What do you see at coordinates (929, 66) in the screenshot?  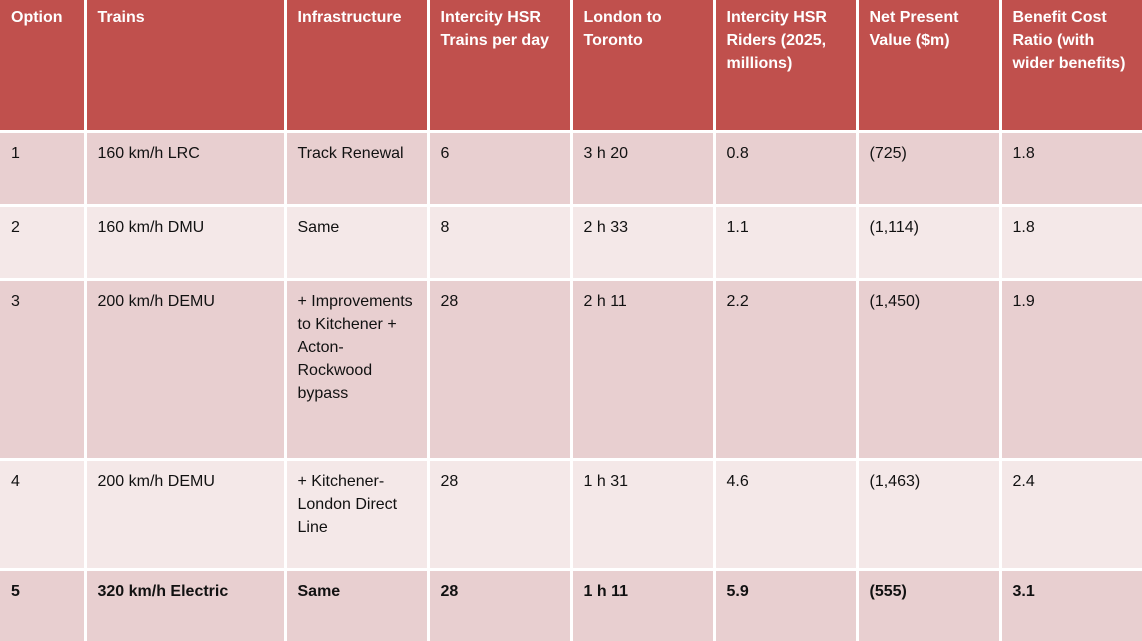 I see `header-net-present-value: Net Present Value ($m)` at bounding box center [929, 66].